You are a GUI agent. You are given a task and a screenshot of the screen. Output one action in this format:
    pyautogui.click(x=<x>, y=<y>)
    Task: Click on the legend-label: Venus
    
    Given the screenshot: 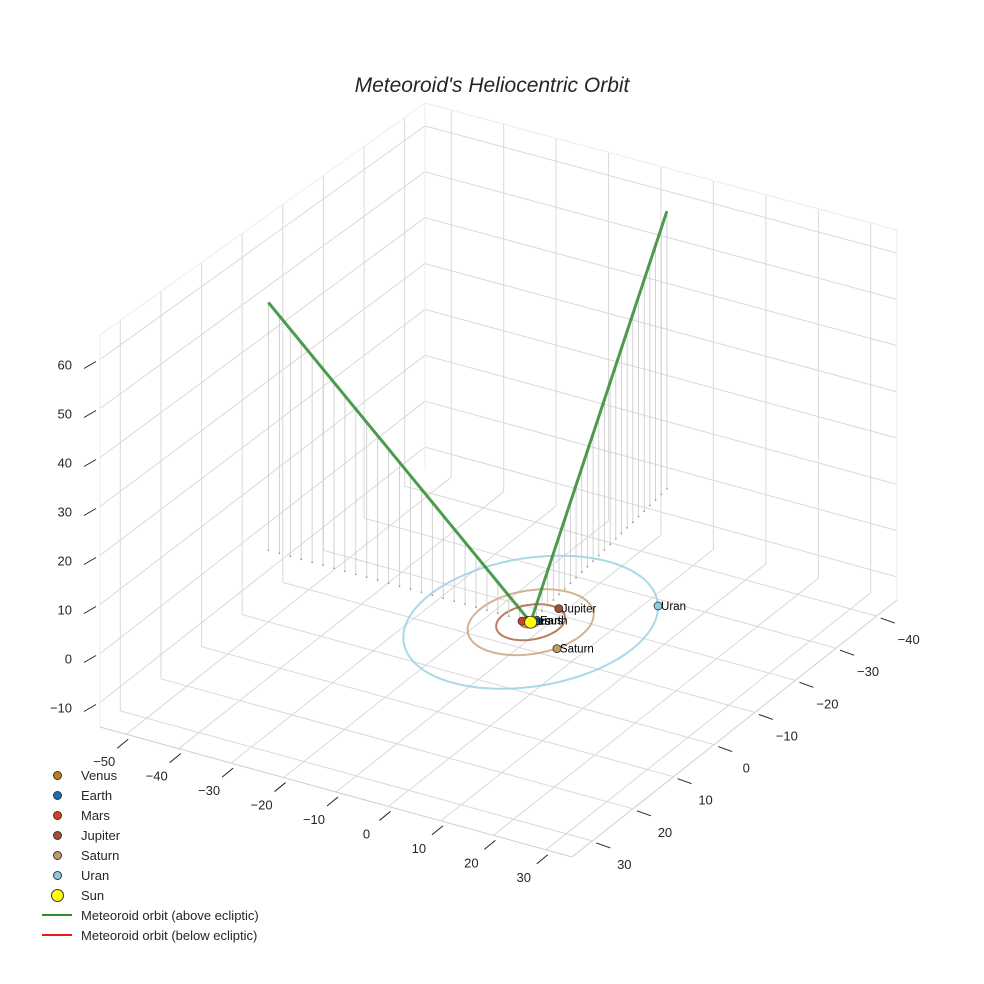 What is the action you would take?
    pyautogui.click(x=99, y=775)
    